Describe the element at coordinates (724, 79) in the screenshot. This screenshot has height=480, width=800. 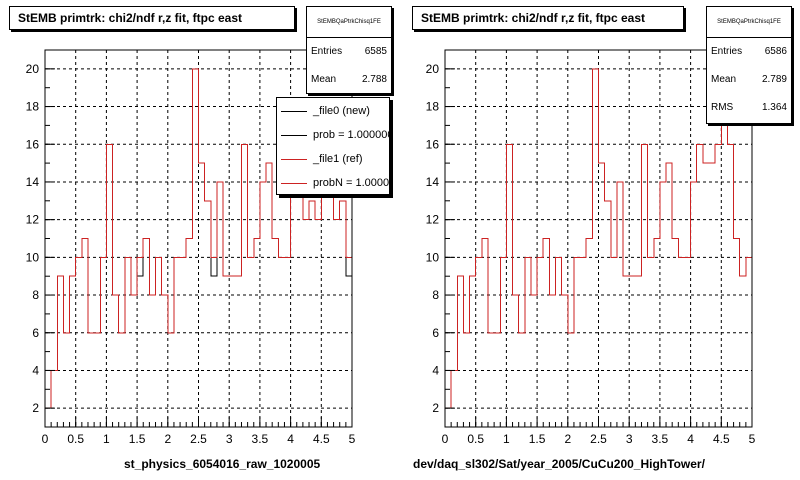
I see `right-stats-mean-label: Mean` at that location.